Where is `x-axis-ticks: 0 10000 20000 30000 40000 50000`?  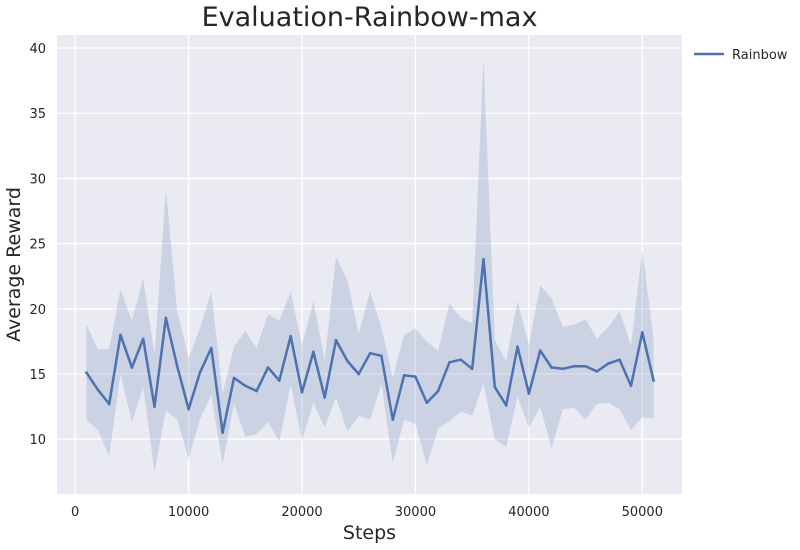 x-axis-ticks: 0 10000 20000 30000 40000 50000 is located at coordinates (367, 512).